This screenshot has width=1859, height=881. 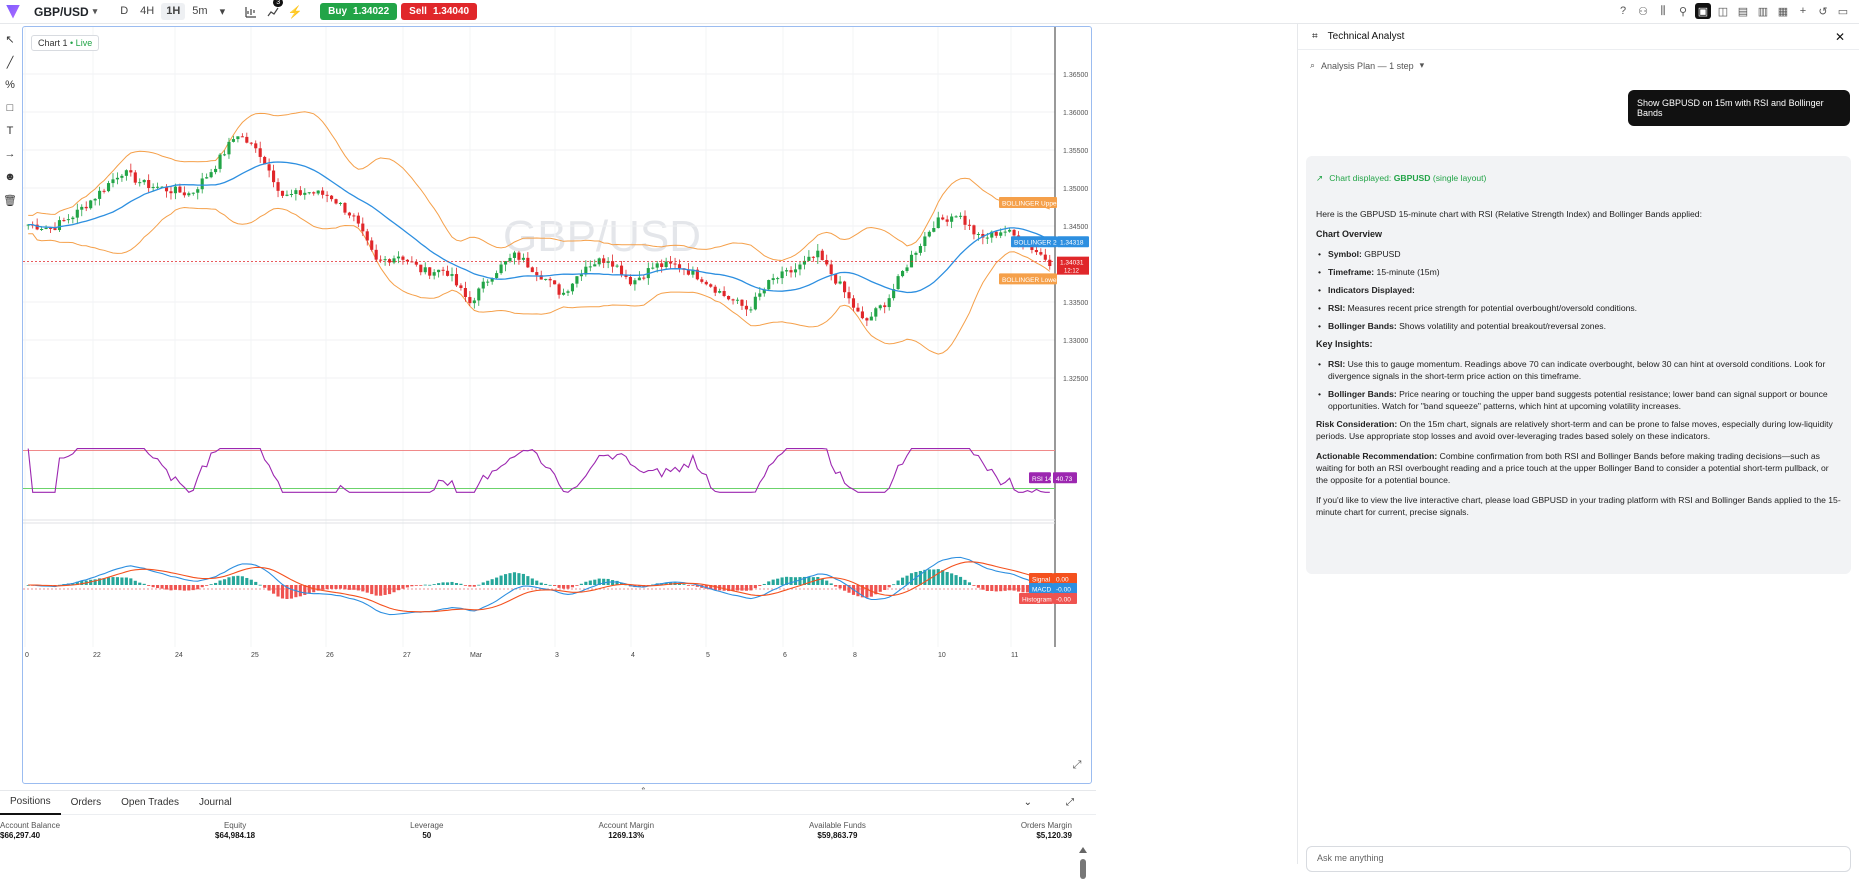 What do you see at coordinates (1663, 10) in the screenshot?
I see `bars-icon: ⫼` at bounding box center [1663, 10].